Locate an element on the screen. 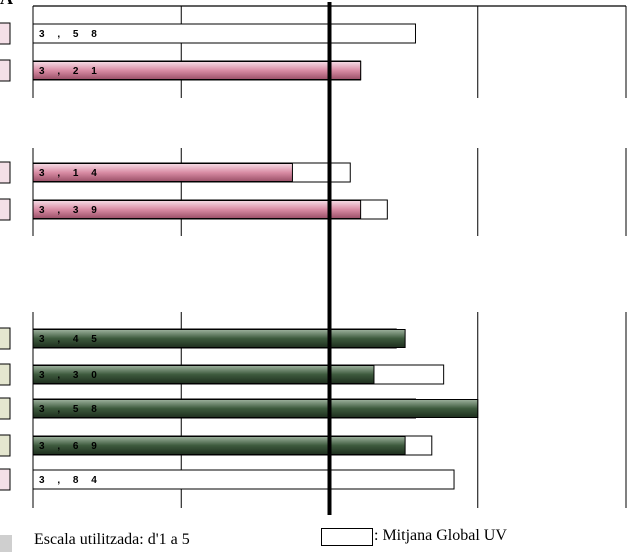  legend-label-global-mean: : Mitjana Global UV is located at coordinates (440, 535).